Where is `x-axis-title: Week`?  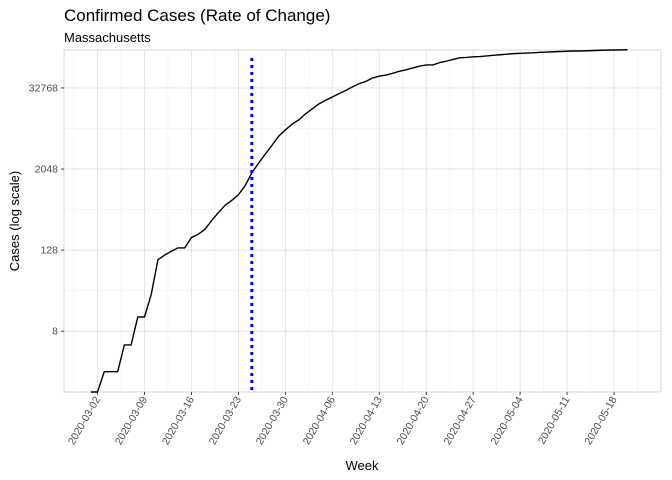 x-axis-title: Week is located at coordinates (362, 465).